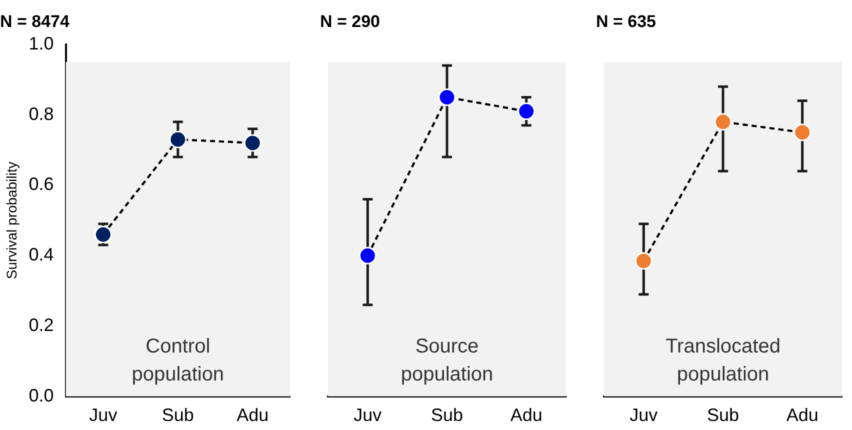 The width and height of the screenshot is (852, 430). Describe the element at coordinates (447, 360) in the screenshot. I see `annotation: Source population` at that location.